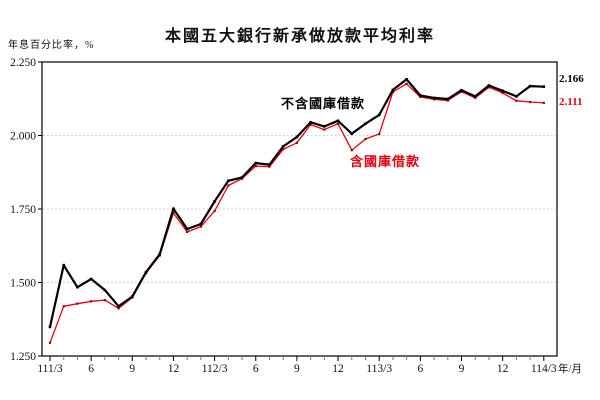 Image resolution: width=600 pixels, height=400 pixels. Describe the element at coordinates (50, 369) in the screenshot. I see `x-tick-label: 111/3` at that location.